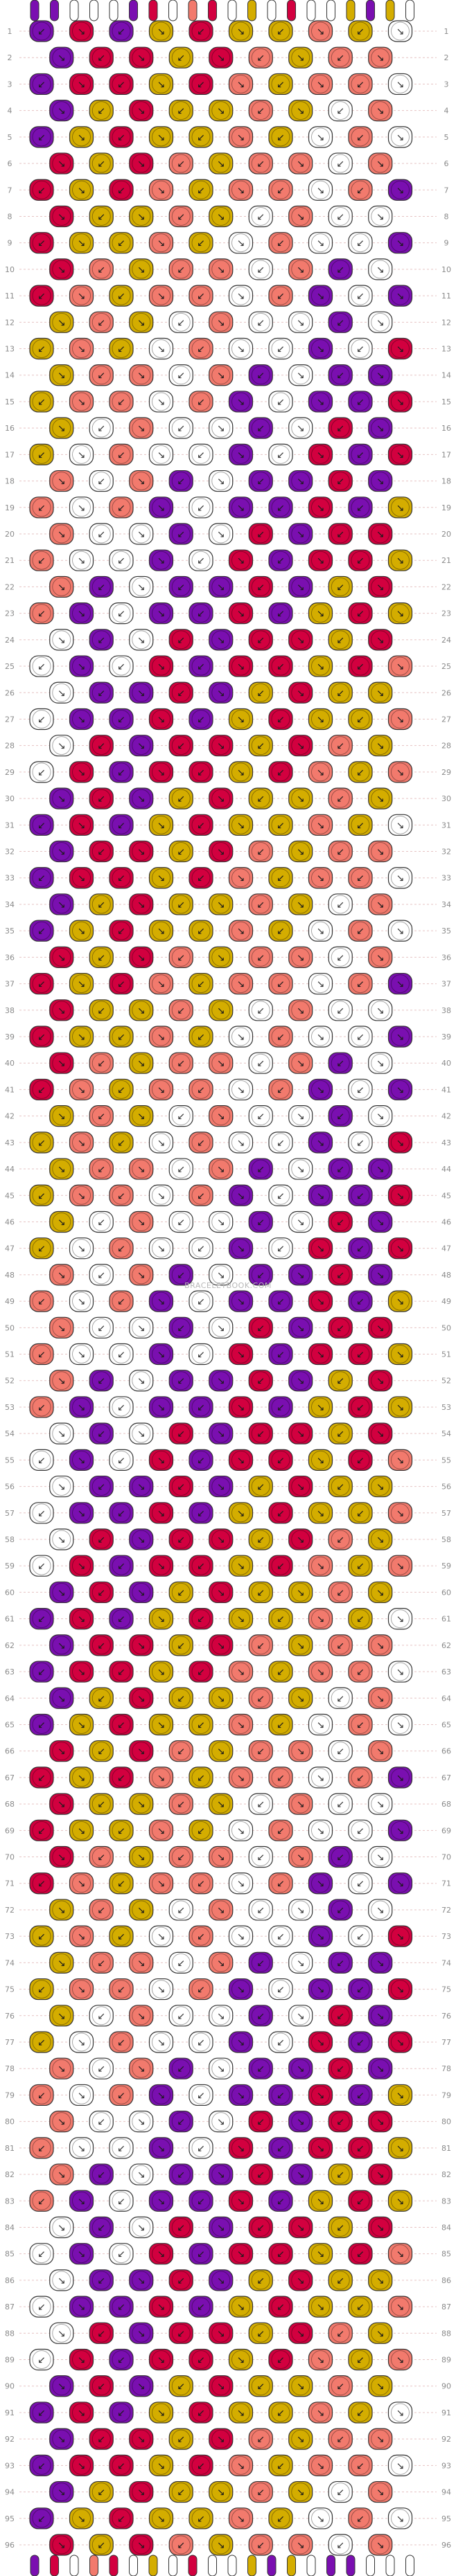 The height and width of the screenshot is (2576, 456). What do you see at coordinates (446, 1169) in the screenshot?
I see `row-number: 44` at bounding box center [446, 1169].